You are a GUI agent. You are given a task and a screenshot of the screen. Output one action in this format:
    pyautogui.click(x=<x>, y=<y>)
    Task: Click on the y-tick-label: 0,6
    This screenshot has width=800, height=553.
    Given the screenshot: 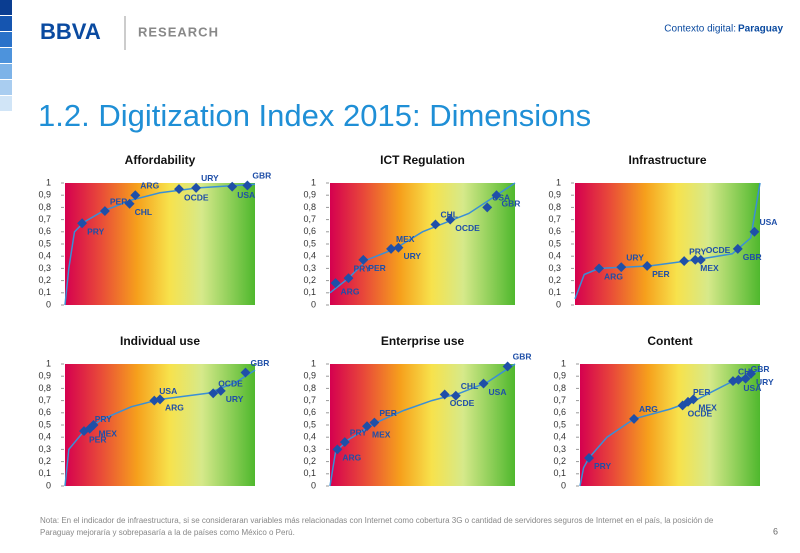 What is the action you would take?
    pyautogui.click(x=309, y=412)
    